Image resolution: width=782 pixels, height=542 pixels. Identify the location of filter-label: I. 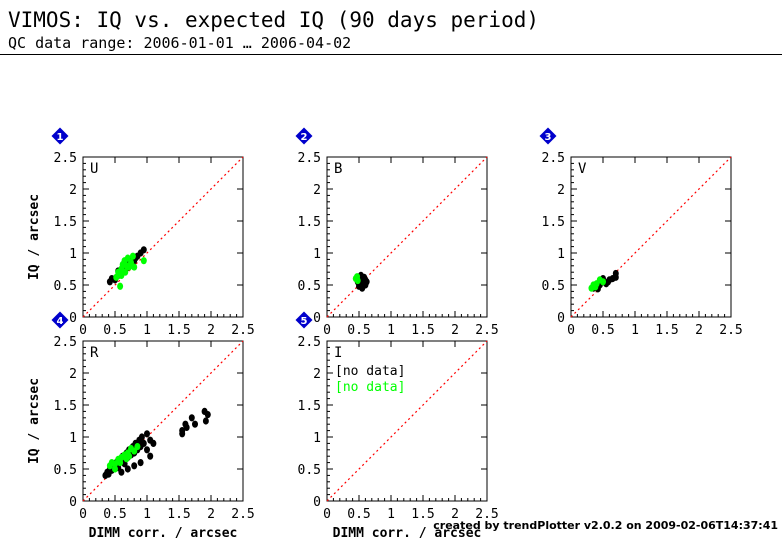
(338, 353).